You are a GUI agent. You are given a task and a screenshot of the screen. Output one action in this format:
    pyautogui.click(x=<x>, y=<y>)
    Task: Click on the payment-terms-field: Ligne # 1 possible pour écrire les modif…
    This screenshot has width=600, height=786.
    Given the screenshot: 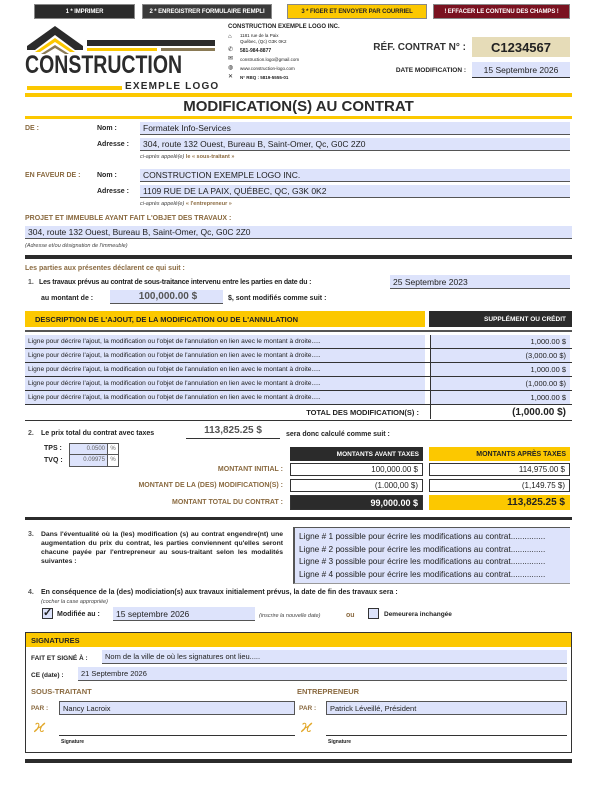 What is the action you would take?
    pyautogui.click(x=431, y=555)
    